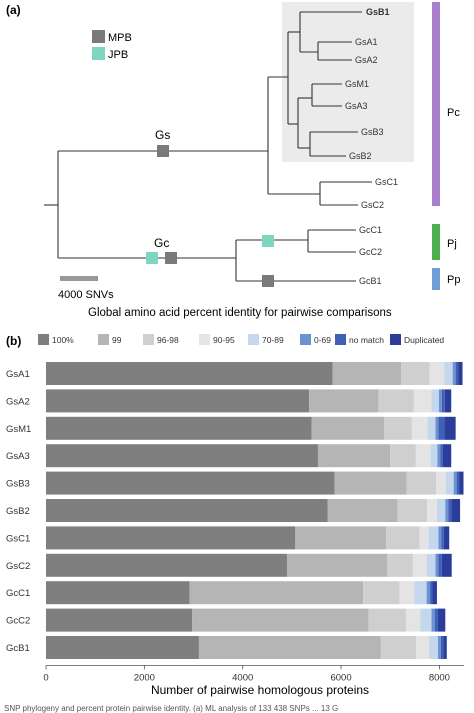 Image resolution: width=474 pixels, height=713 pixels. I want to click on gs-mpb-marker, so click(163, 151).